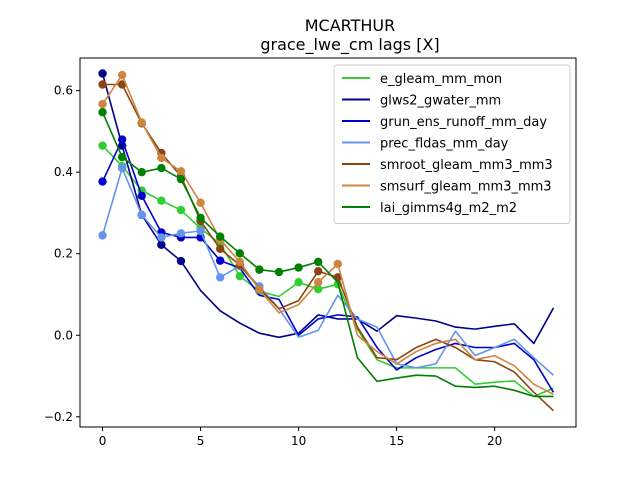 This screenshot has height=484, width=640. I want to click on y-tick-label--0.2: −0.2, so click(58, 417).